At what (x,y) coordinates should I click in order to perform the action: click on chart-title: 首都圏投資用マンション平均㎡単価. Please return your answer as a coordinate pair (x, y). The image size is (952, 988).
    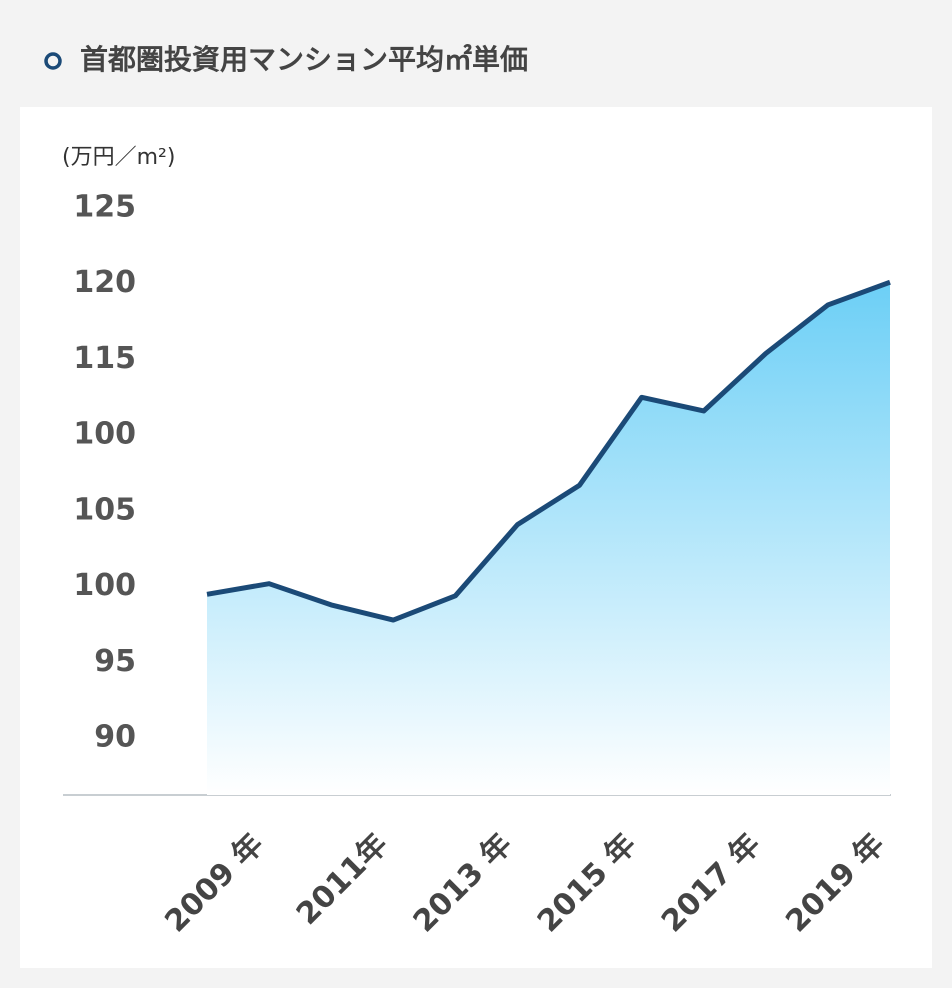
    Looking at the image, I should click on (304, 59).